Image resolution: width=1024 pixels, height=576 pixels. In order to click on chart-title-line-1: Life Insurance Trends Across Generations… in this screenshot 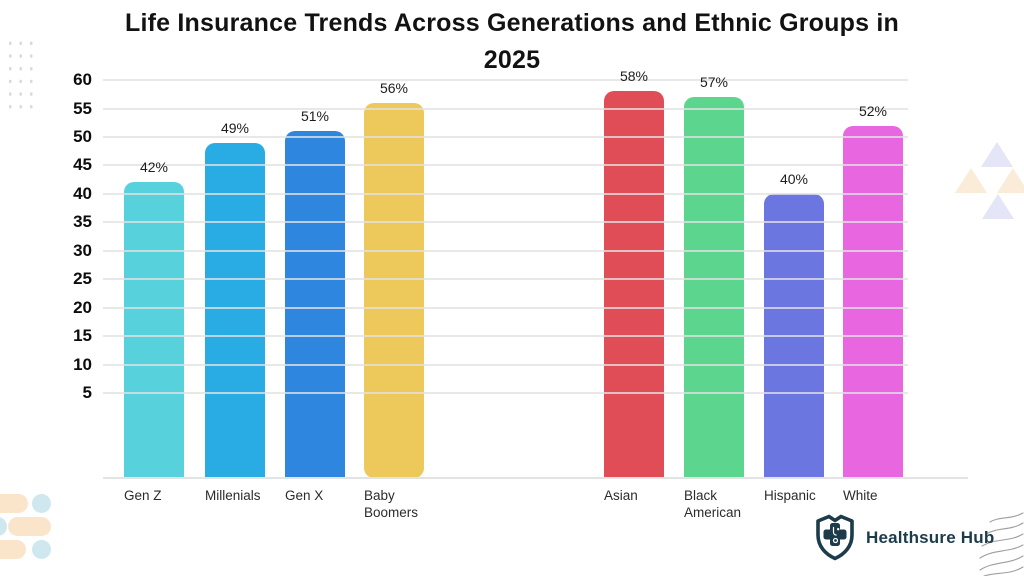, I will do `click(512, 23)`.